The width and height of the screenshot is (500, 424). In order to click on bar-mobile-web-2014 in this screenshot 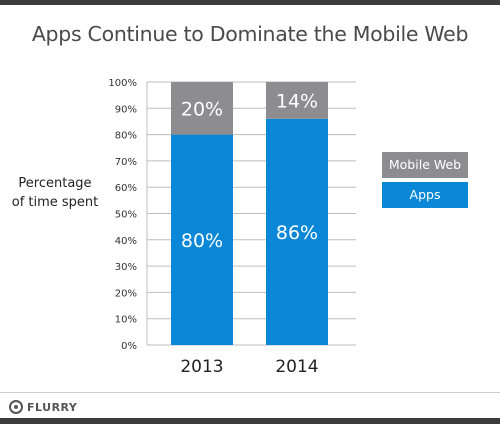, I will do `click(297, 100)`.